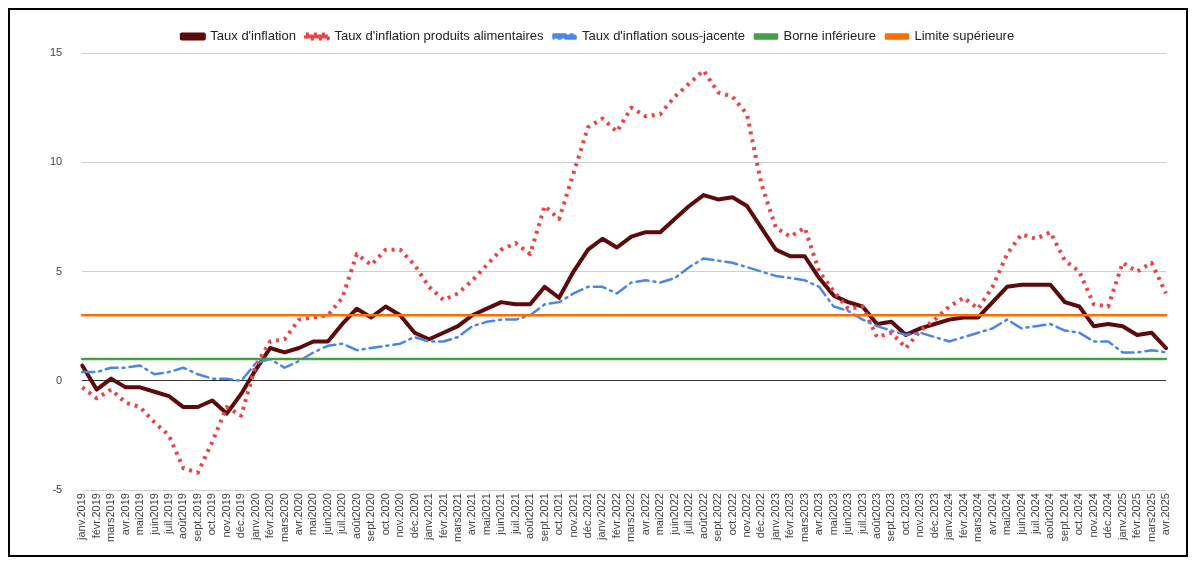 The width and height of the screenshot is (1199, 573). Describe the element at coordinates (355, 516) in the screenshot. I see `x-tick-label: août2020` at that location.